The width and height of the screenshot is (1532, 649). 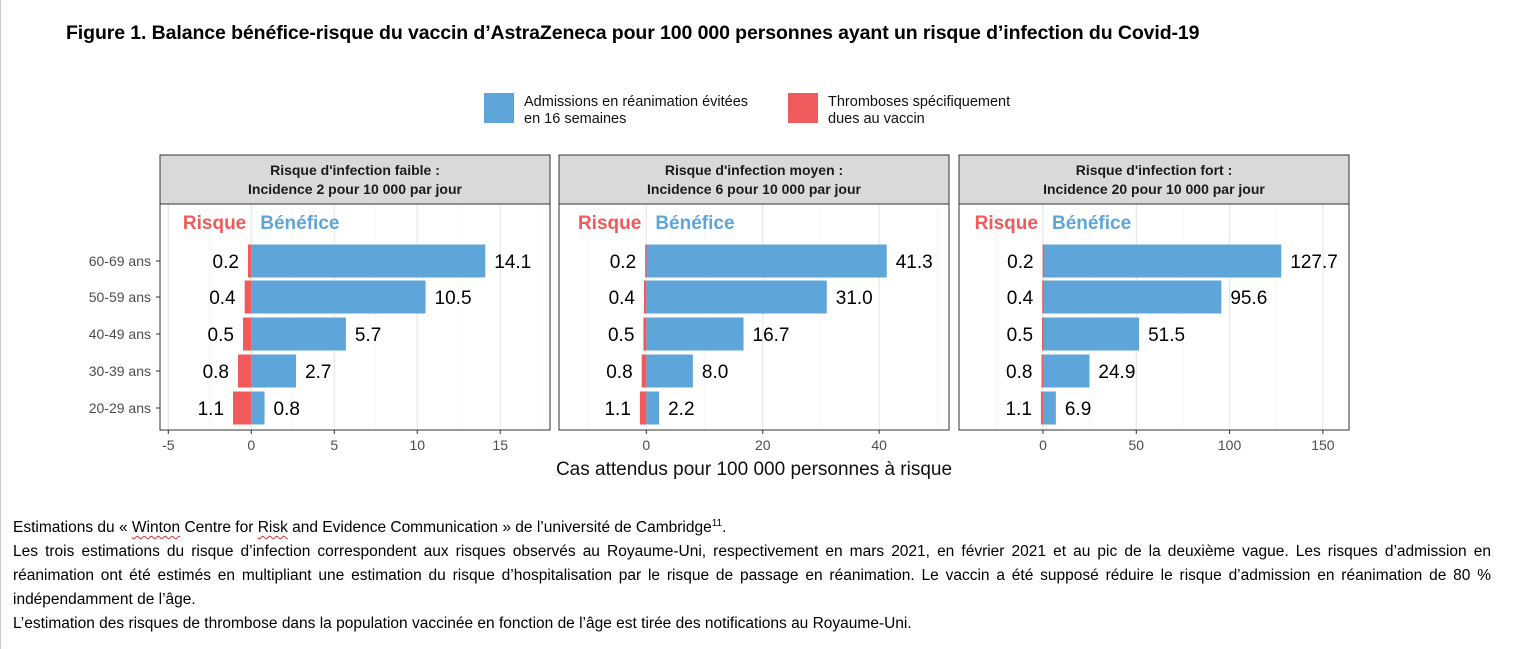 I want to click on x-tick-label: 100, so click(x=1230, y=445).